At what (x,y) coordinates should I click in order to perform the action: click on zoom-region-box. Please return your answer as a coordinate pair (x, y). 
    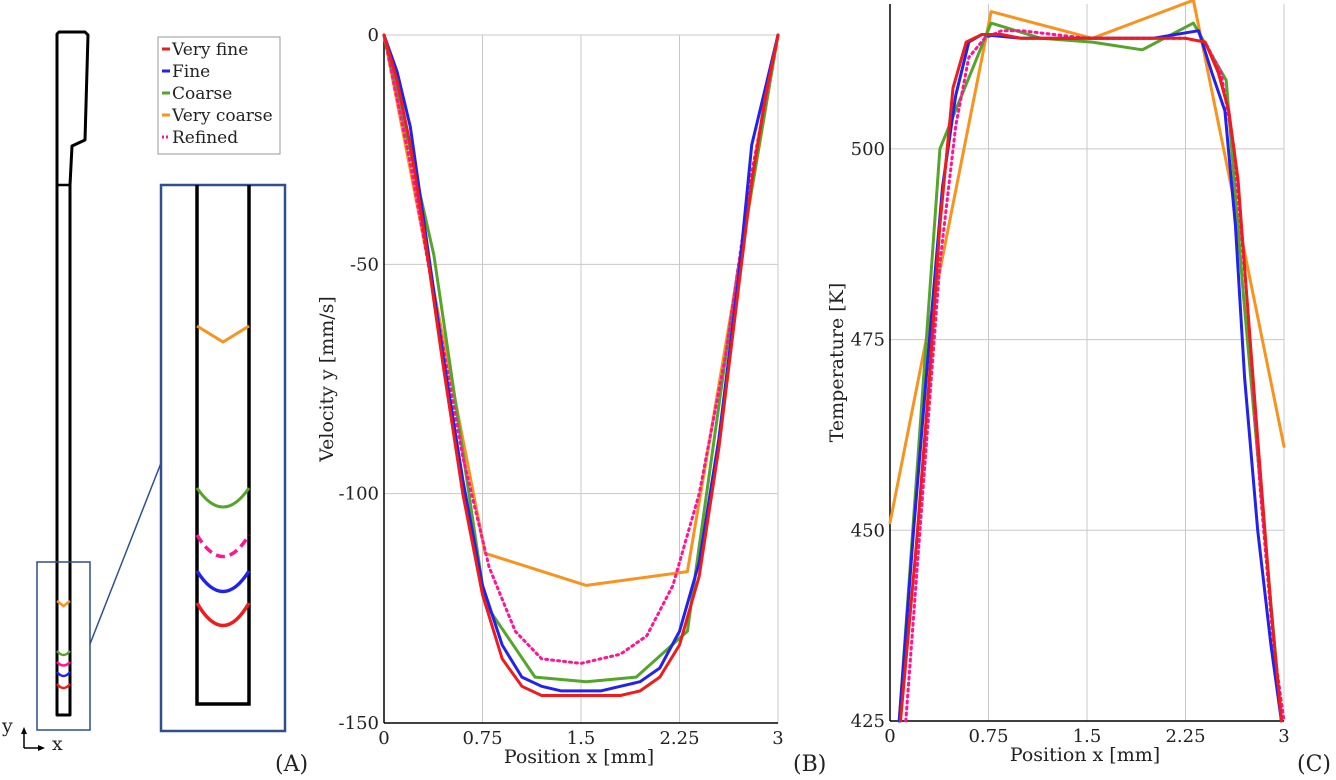
    Looking at the image, I should click on (63, 646).